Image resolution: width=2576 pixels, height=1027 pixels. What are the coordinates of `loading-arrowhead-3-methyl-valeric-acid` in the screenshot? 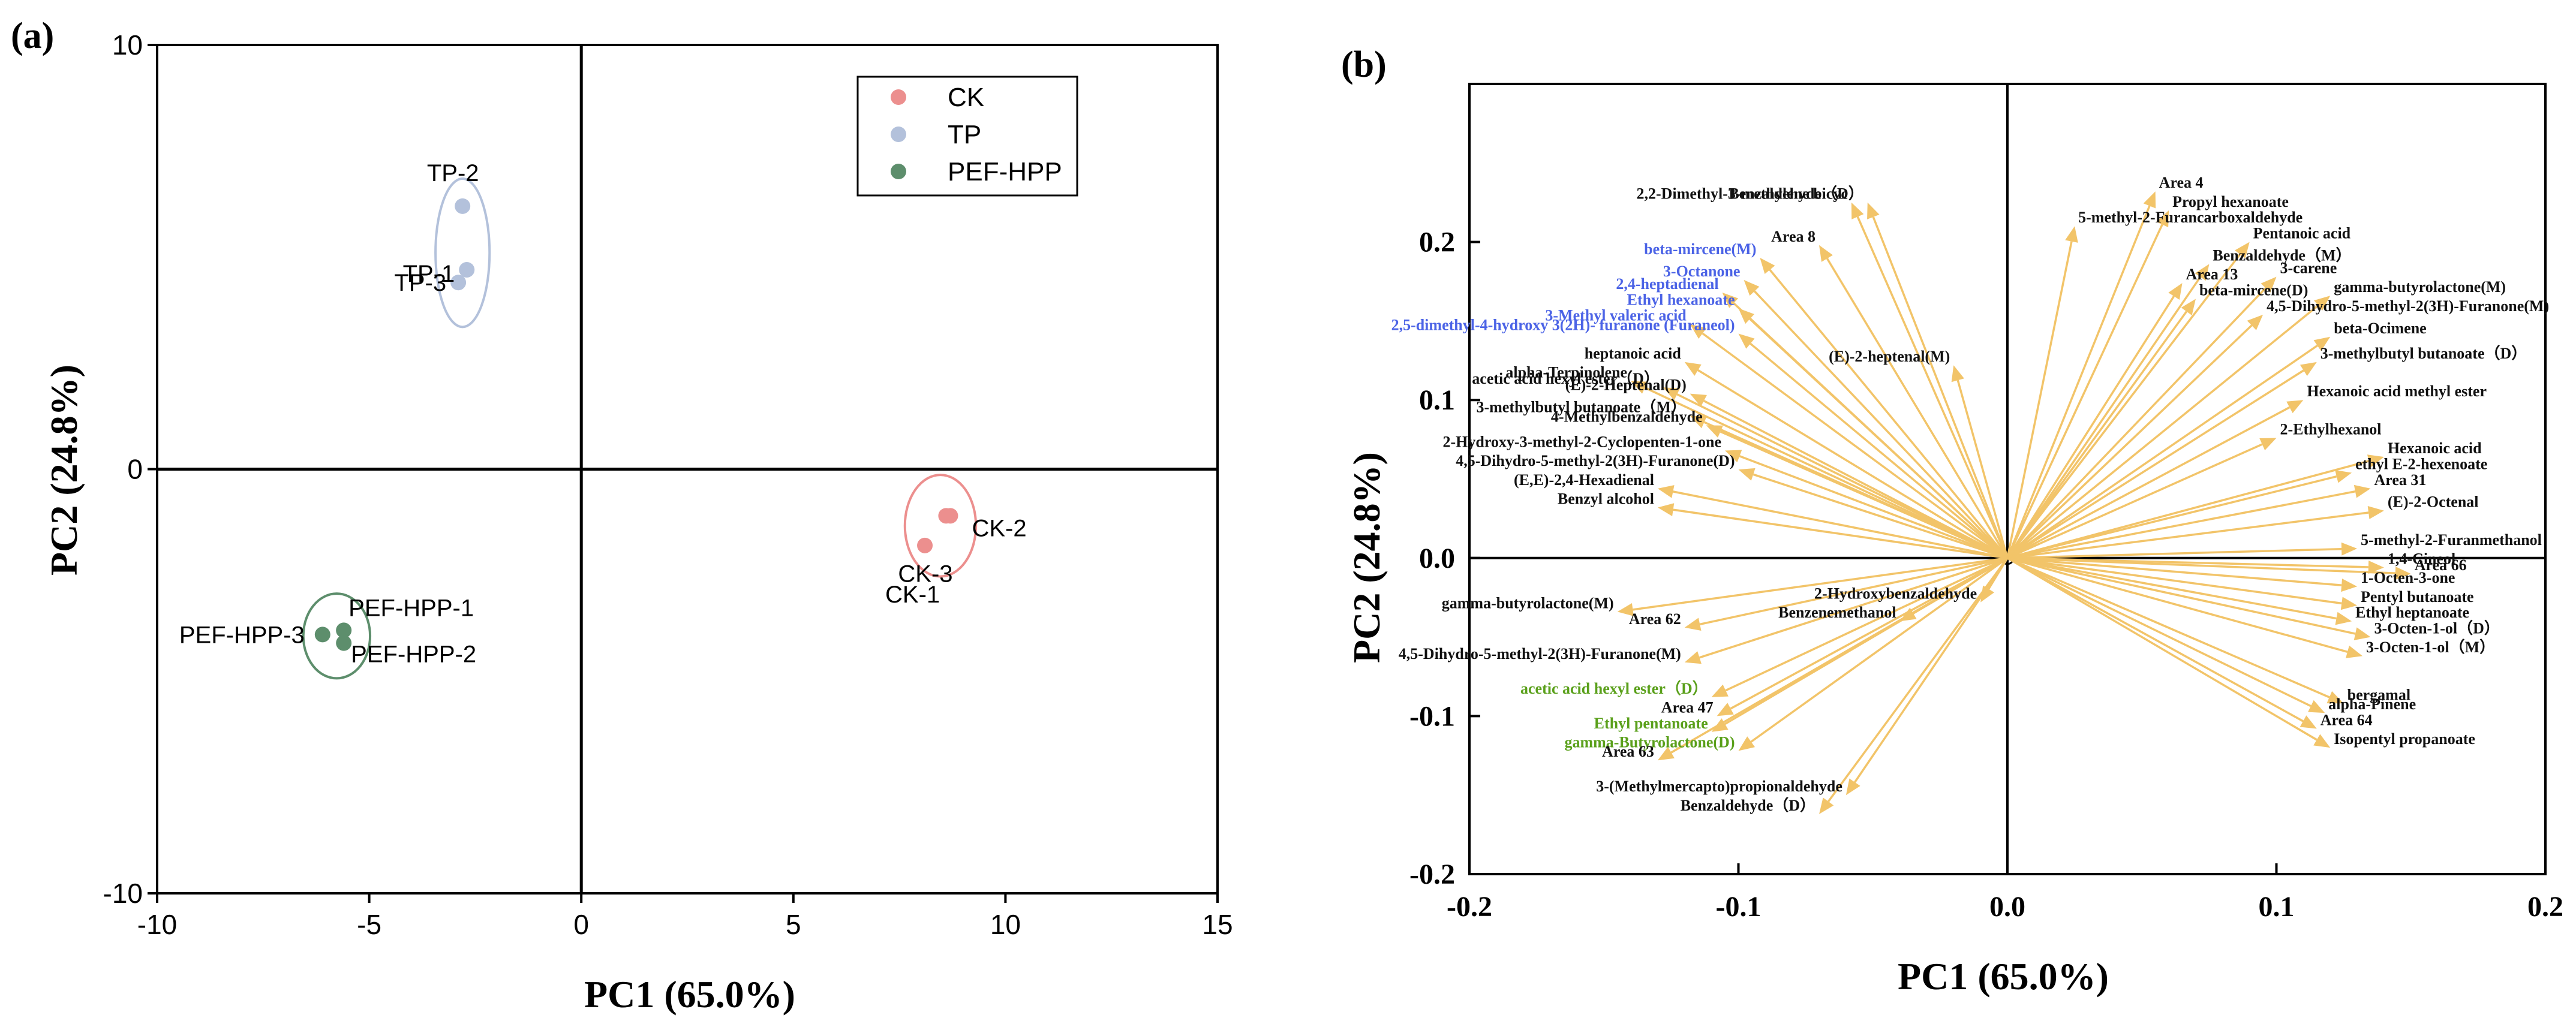 It's located at (1699, 331).